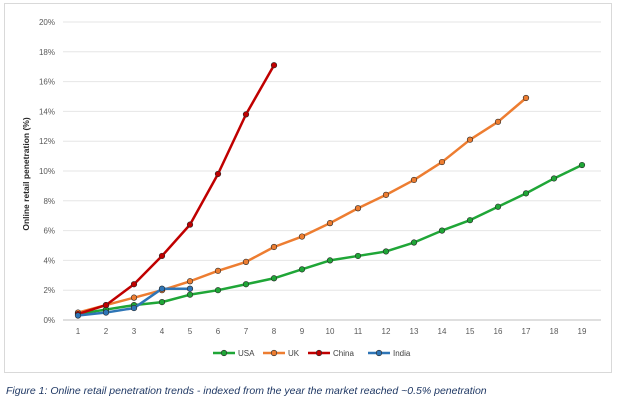 The height and width of the screenshot is (407, 617). I want to click on legend-label-uk: UK, so click(294, 353).